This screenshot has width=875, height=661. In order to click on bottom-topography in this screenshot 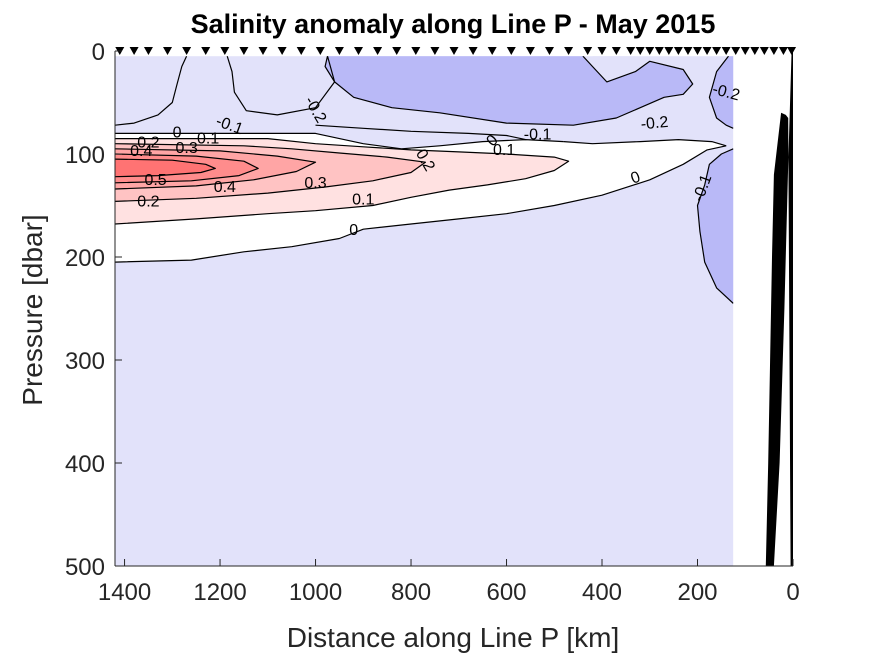, I will do `click(779, 308)`.